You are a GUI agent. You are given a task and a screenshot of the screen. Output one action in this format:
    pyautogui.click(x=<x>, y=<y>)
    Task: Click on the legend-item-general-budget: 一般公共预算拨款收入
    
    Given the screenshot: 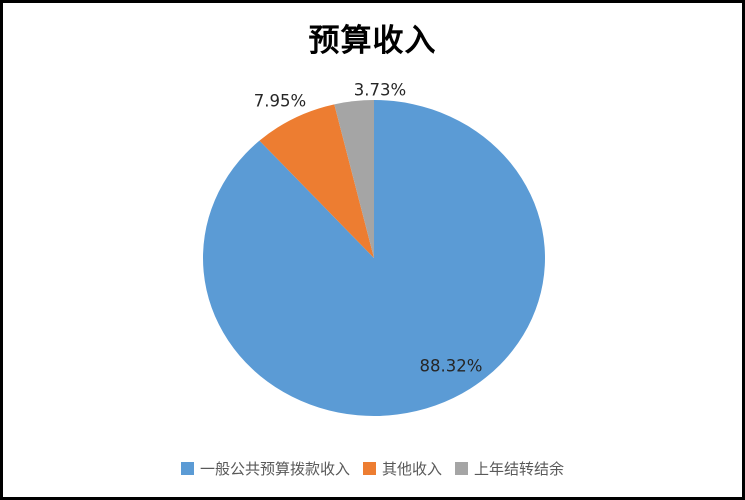 What is the action you would take?
    pyautogui.click(x=265, y=468)
    